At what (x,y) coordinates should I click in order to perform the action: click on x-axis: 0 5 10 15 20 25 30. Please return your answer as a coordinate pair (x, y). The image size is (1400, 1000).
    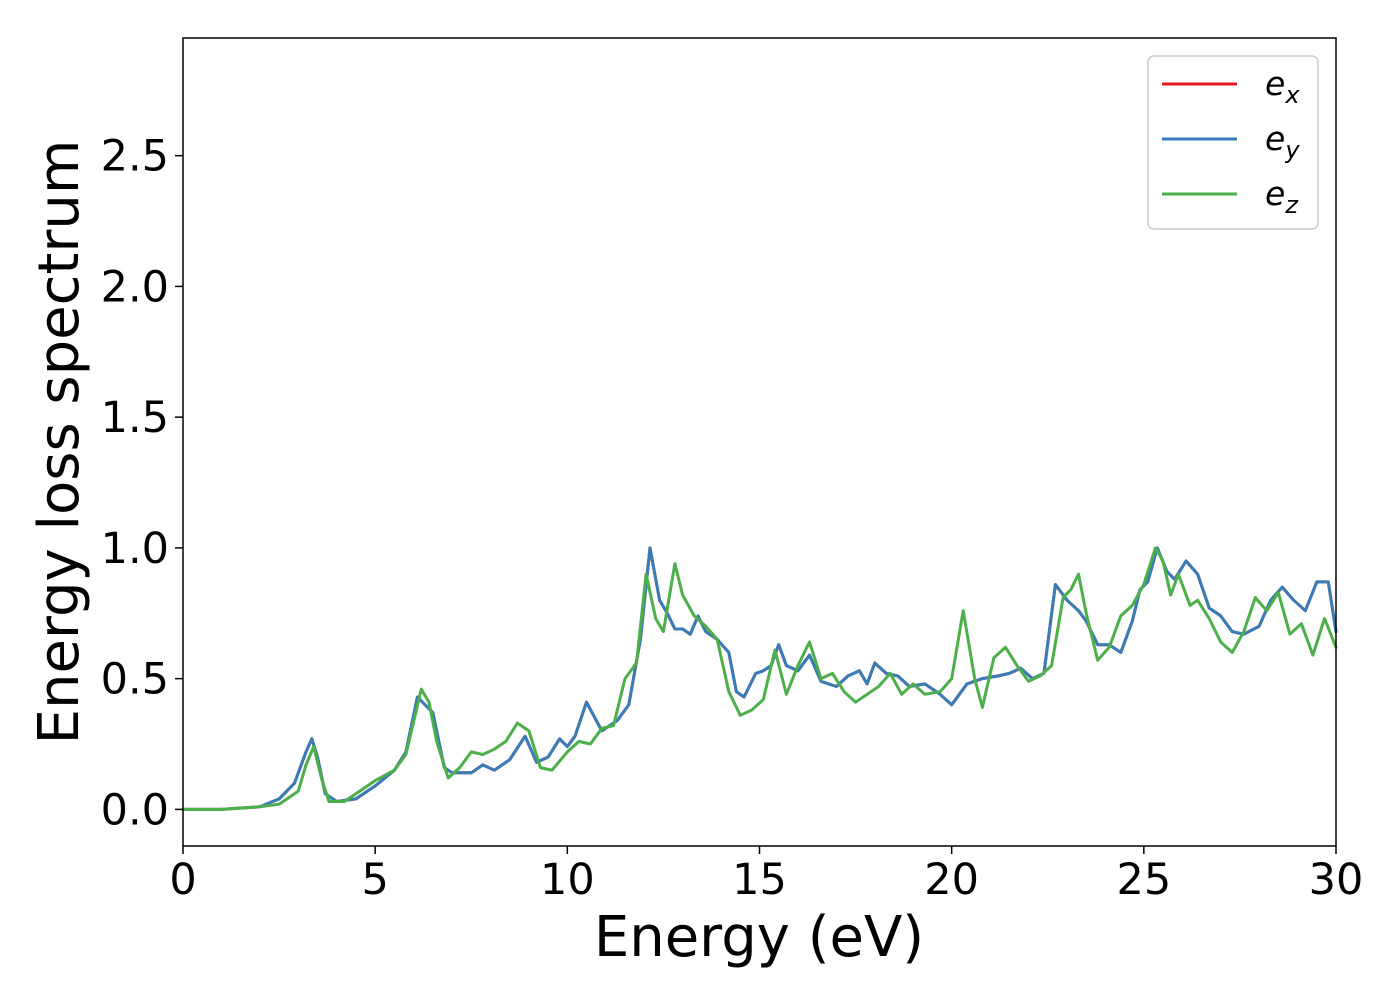
    Looking at the image, I should click on (766, 875).